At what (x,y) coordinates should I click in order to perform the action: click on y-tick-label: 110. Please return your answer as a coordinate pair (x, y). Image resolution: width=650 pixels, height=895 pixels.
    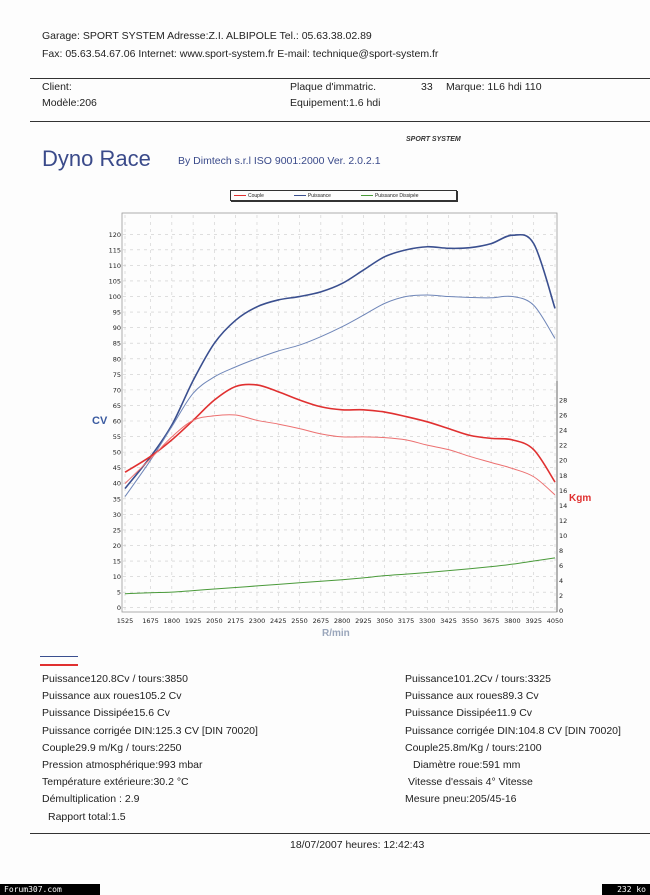
    Looking at the image, I should click on (115, 266).